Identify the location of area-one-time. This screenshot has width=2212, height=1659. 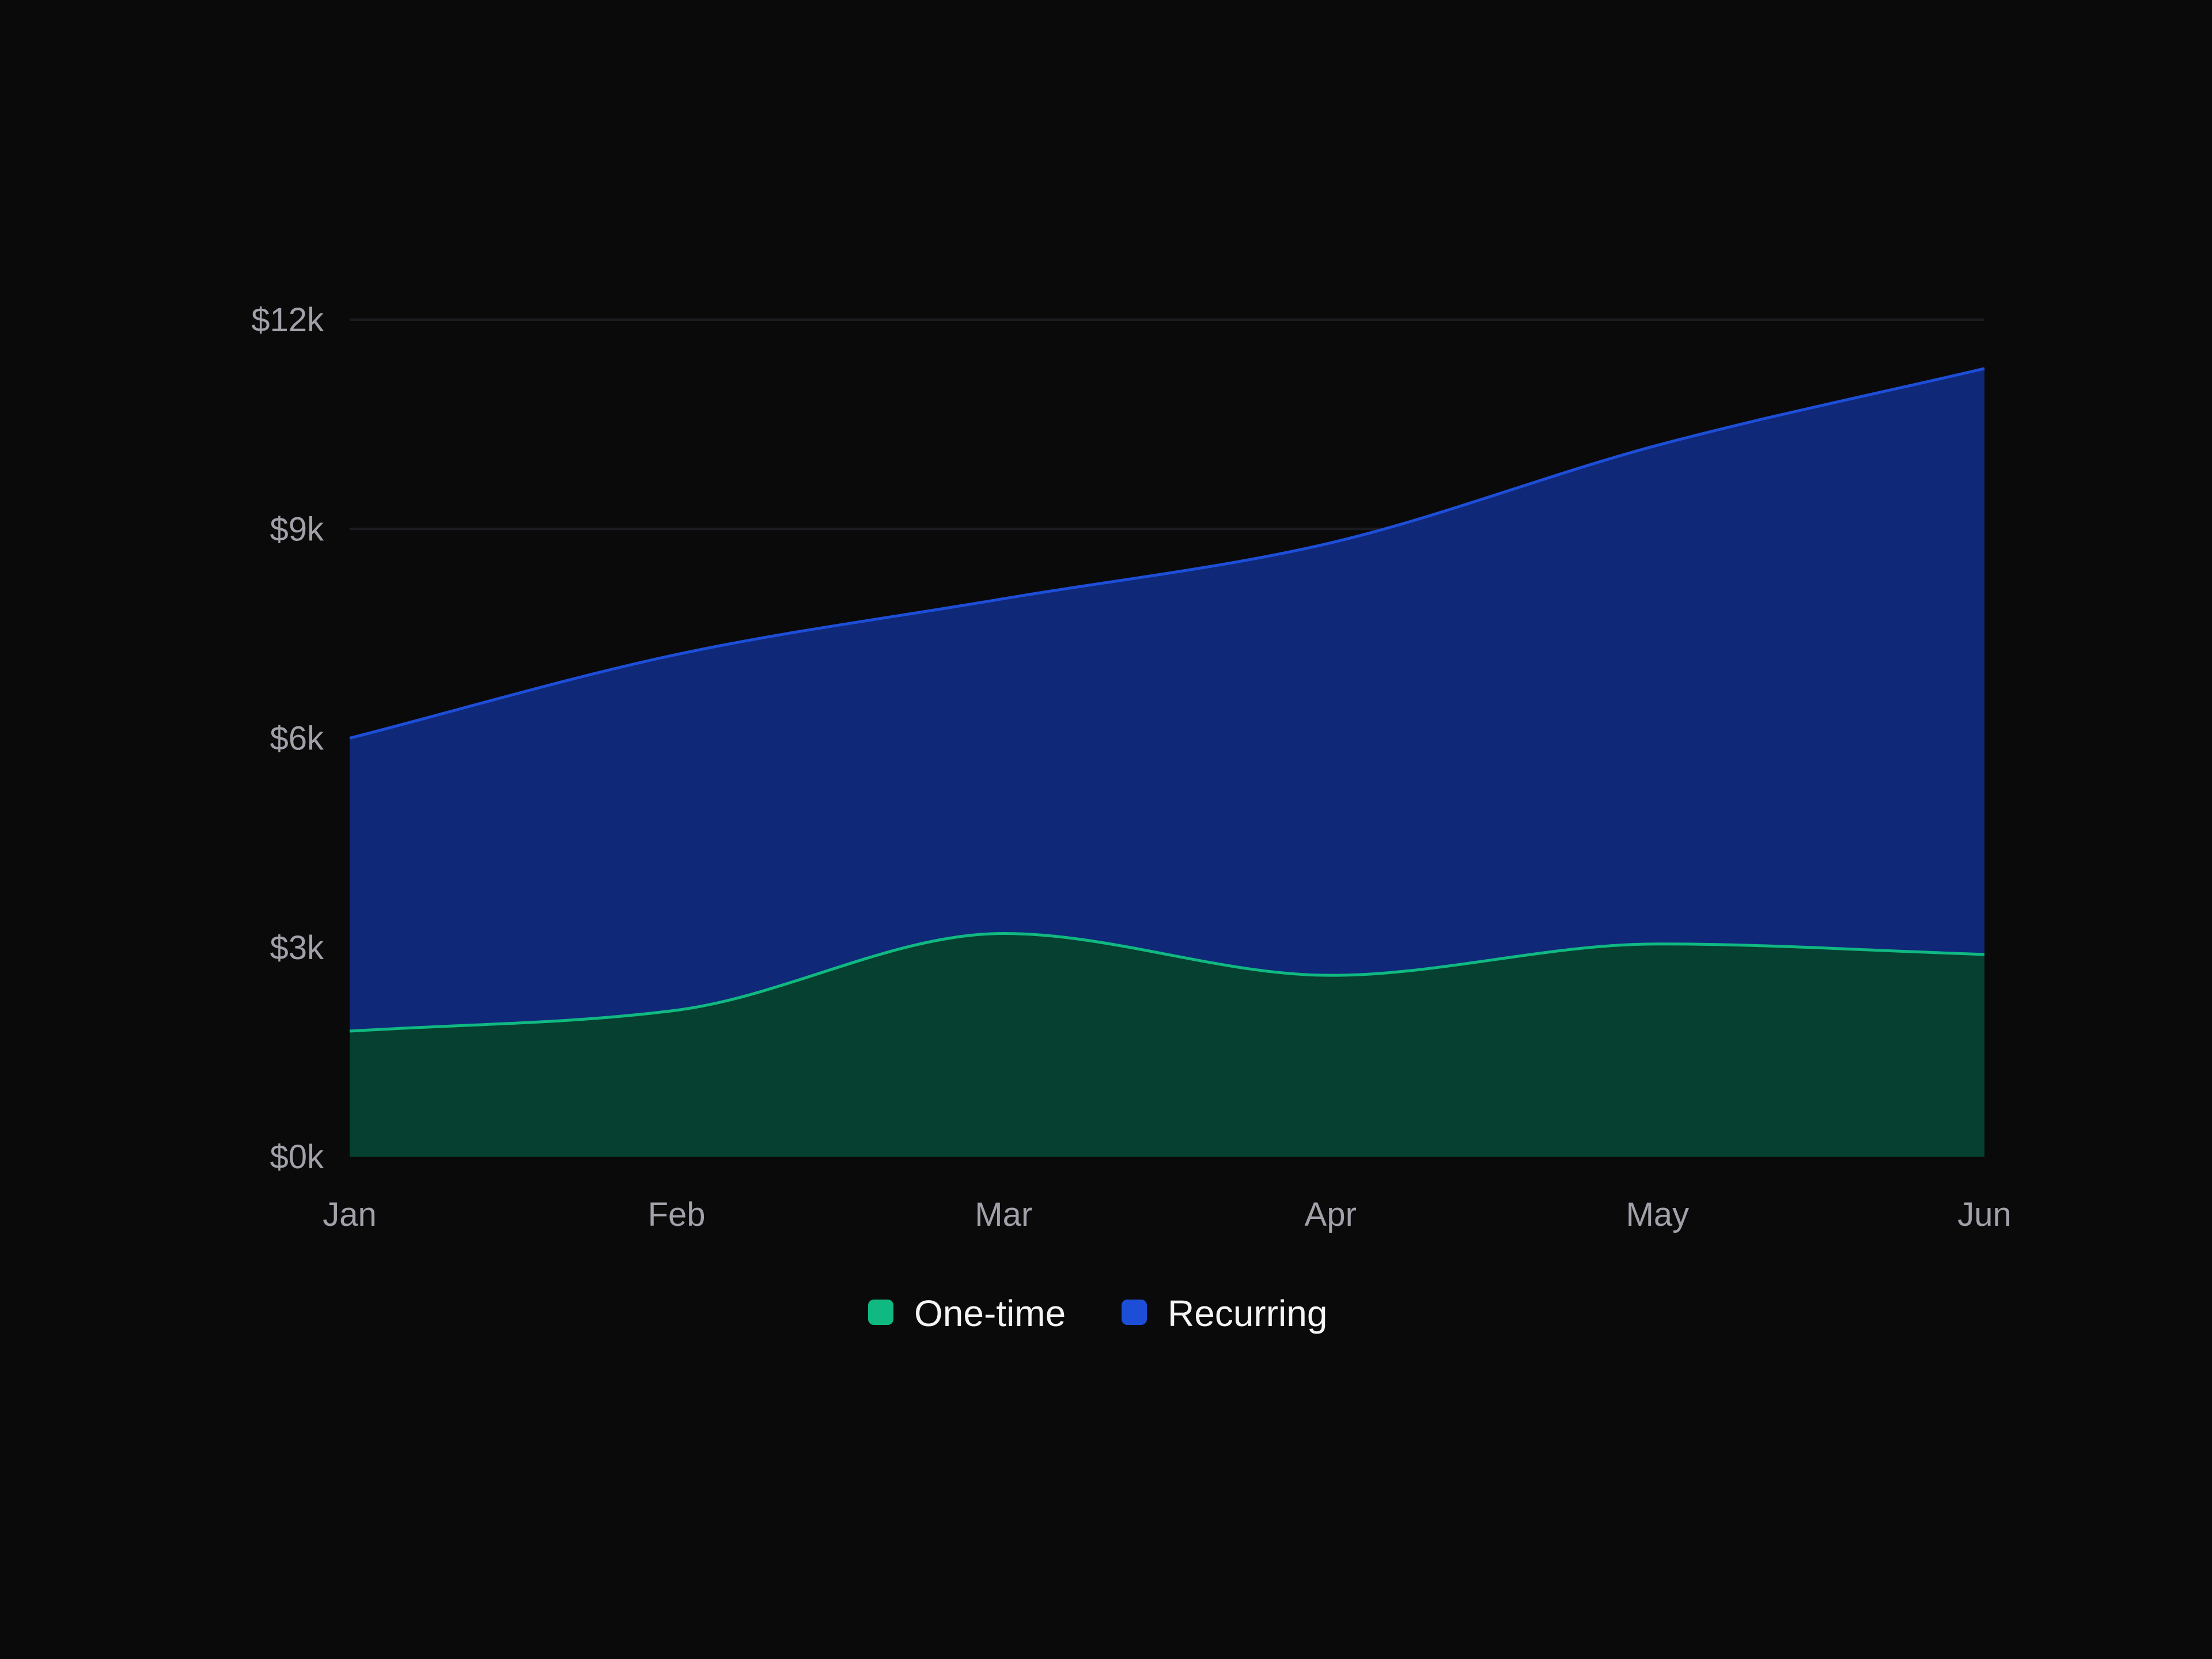
(1167, 1045).